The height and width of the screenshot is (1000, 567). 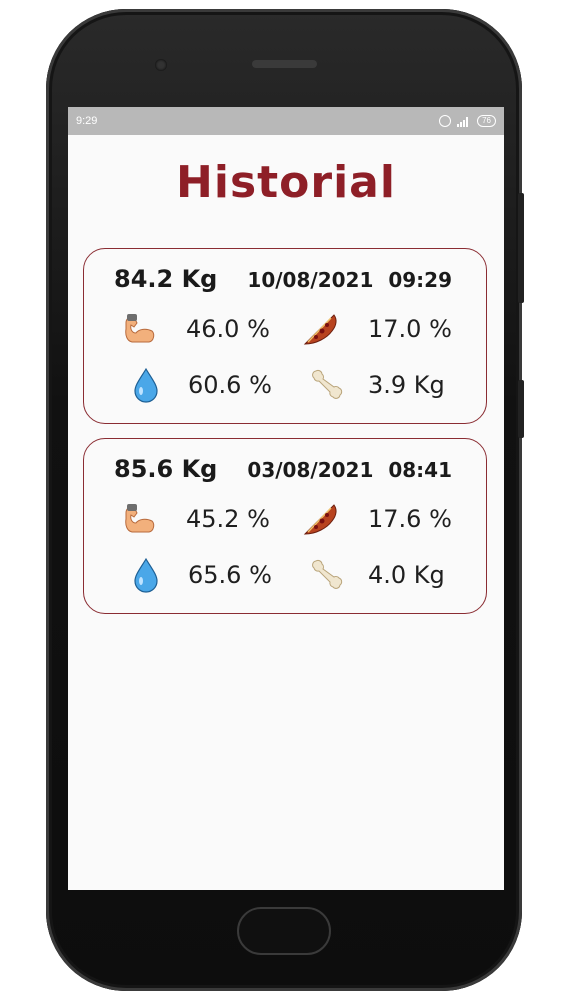 What do you see at coordinates (521, 409) in the screenshot?
I see `power-button` at bounding box center [521, 409].